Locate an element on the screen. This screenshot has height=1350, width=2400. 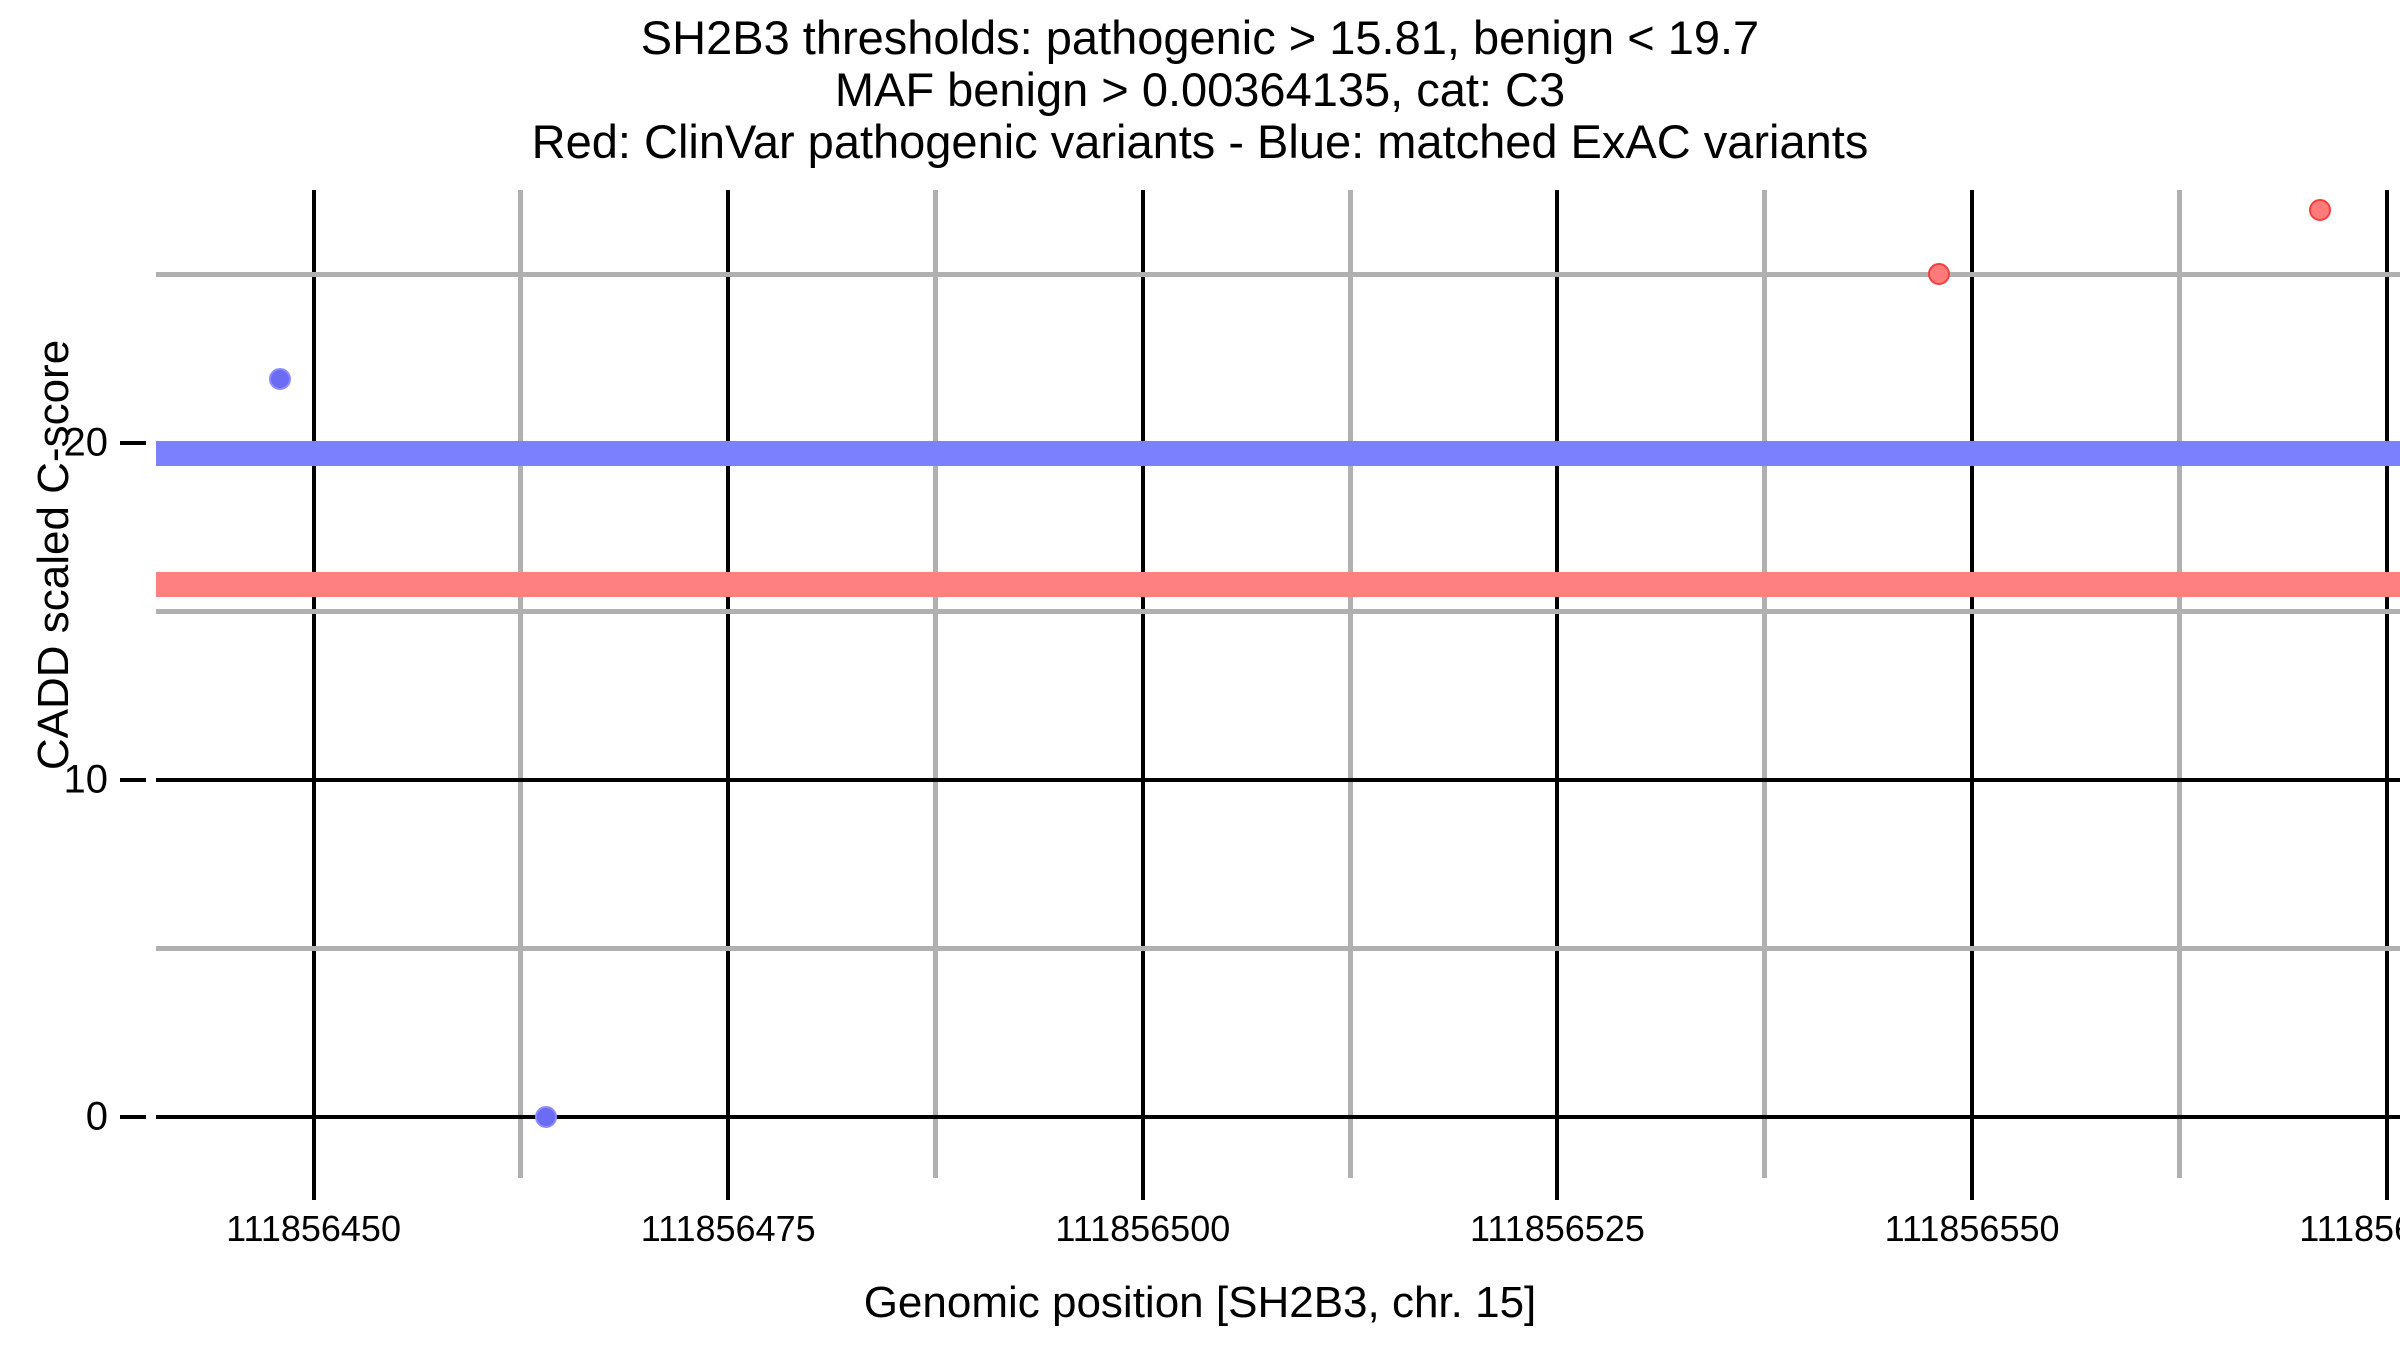
y-tick-label-0: 0 is located at coordinates (96, 1116).